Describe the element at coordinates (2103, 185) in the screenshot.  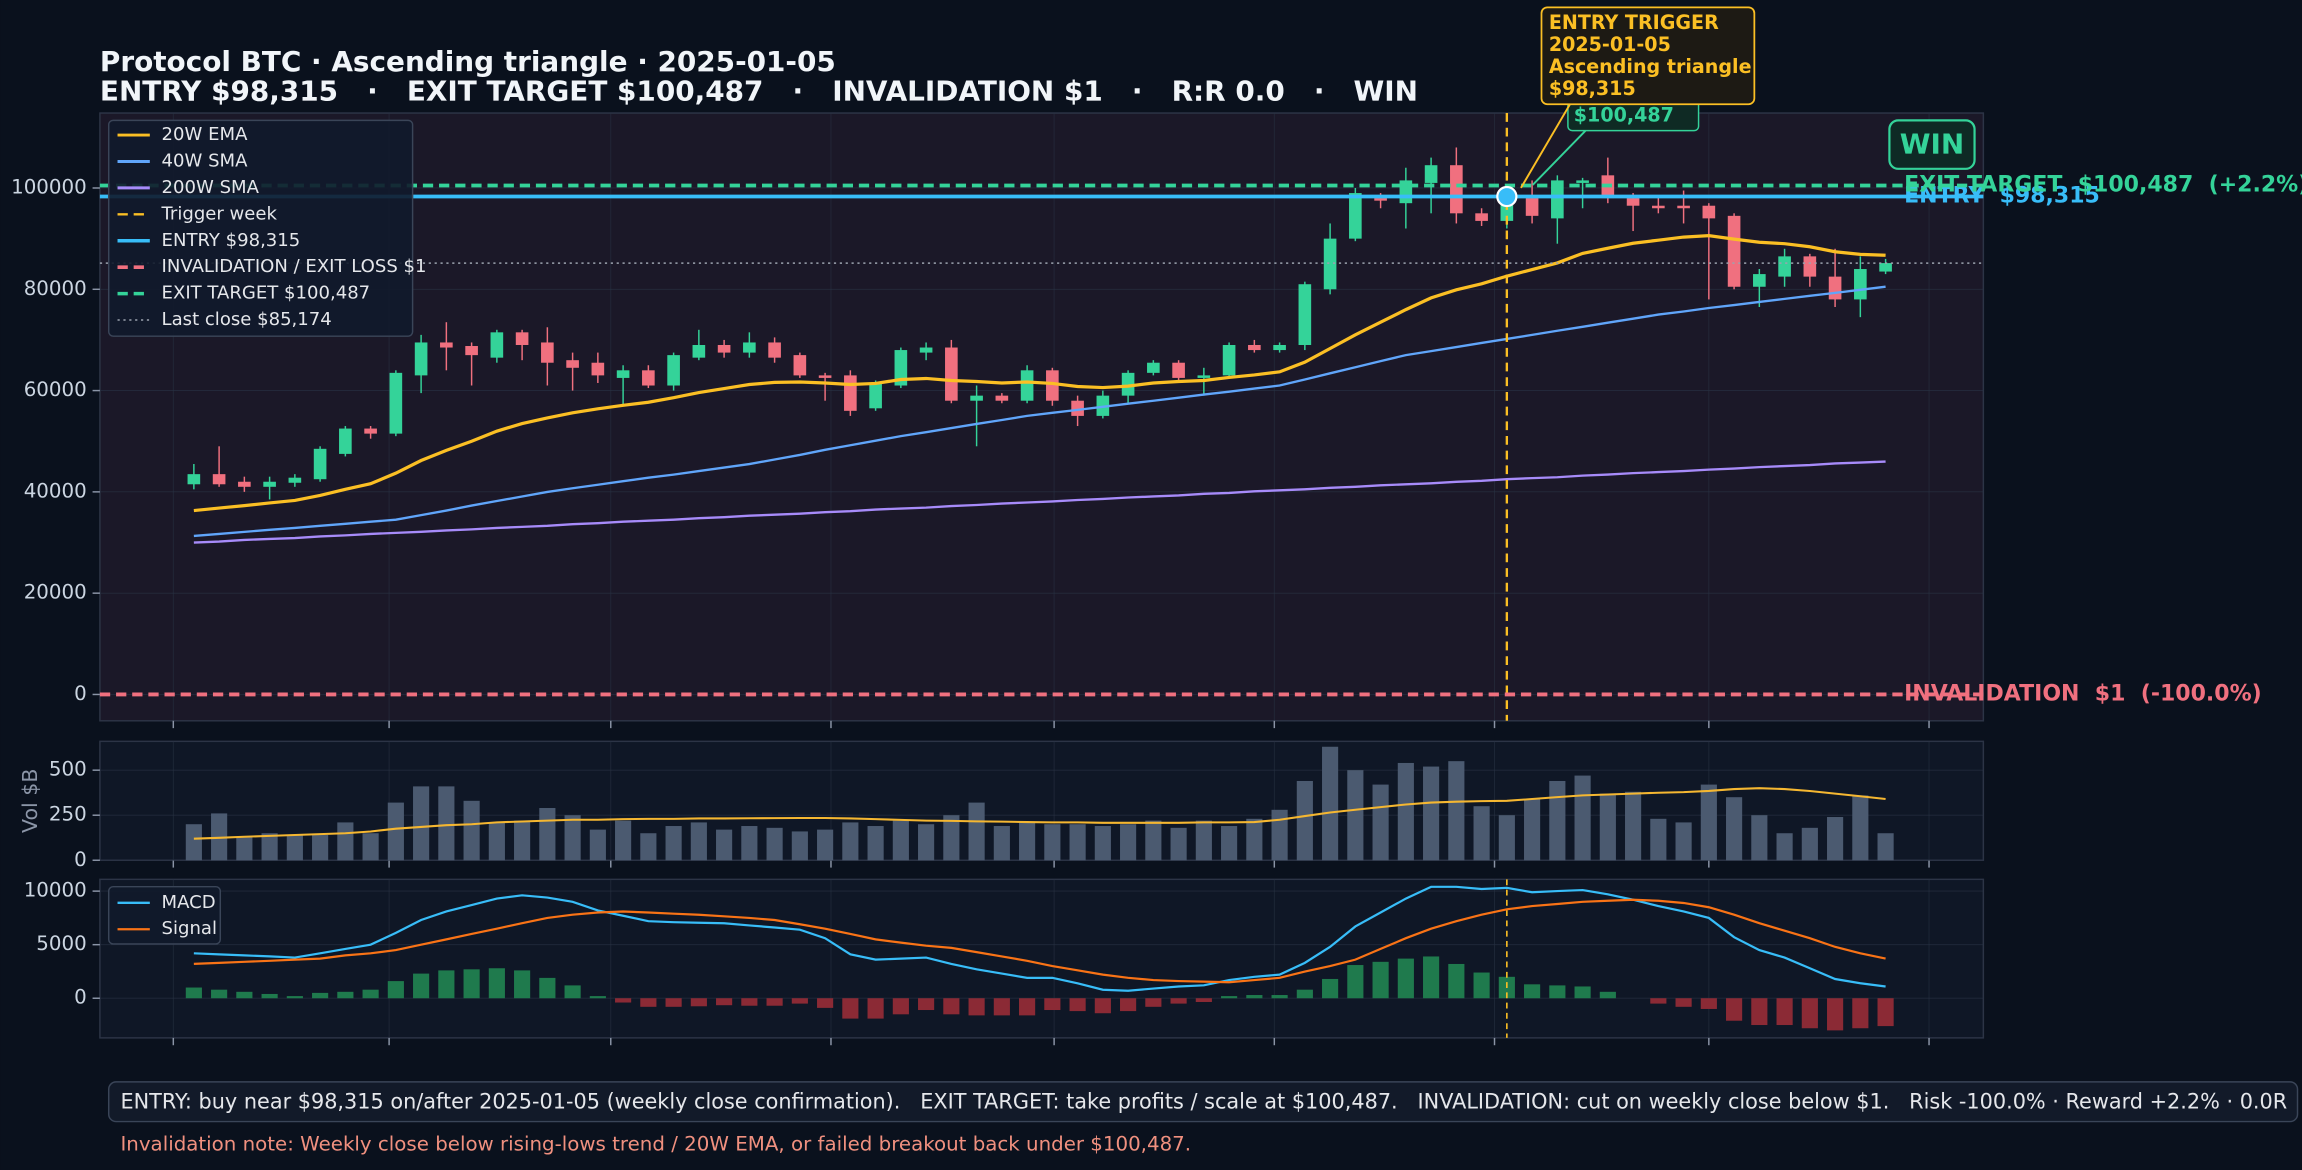
I see `reference-label: EXIT TARGET $100,487 (+2.2%)` at that location.